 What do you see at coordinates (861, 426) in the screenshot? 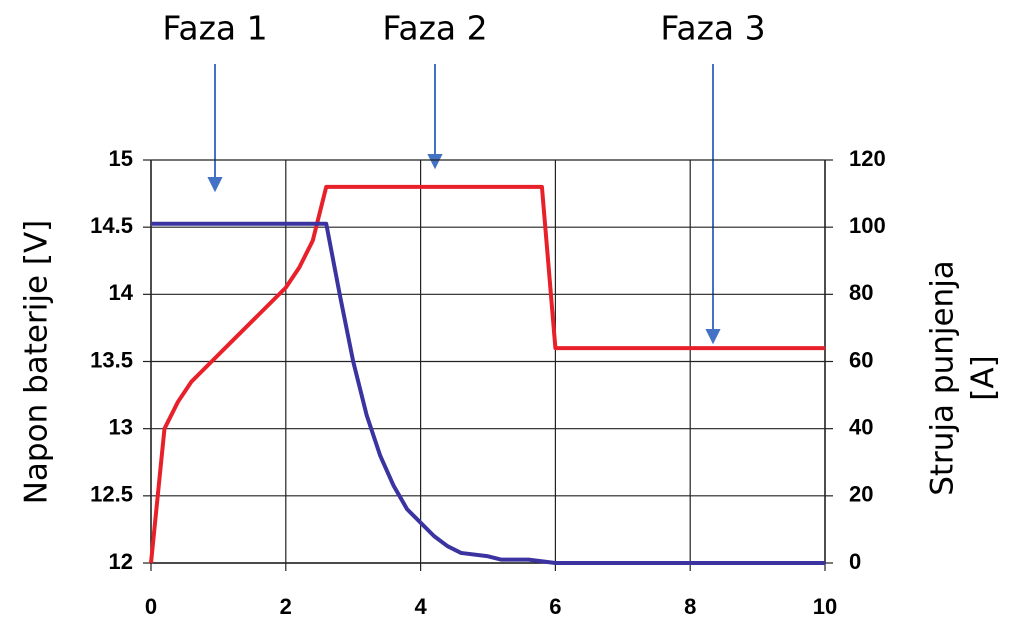
I see `y2-tick-label: 40` at bounding box center [861, 426].